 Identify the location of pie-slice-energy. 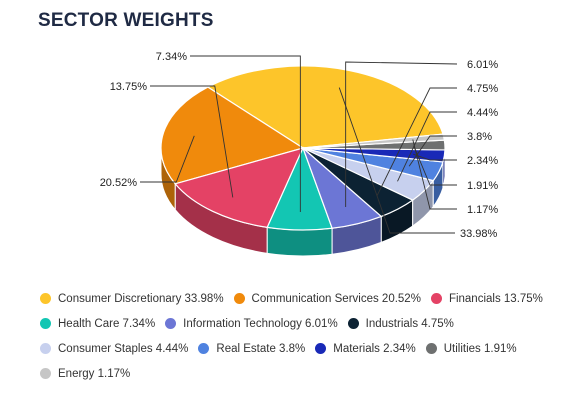
(374, 141).